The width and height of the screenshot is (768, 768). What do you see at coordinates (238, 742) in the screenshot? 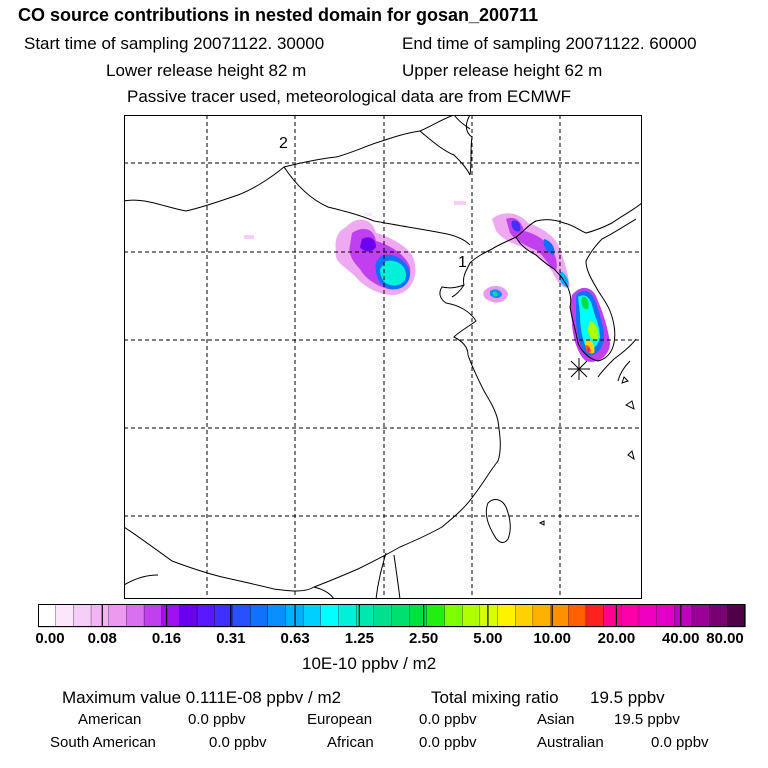
I see `south-american-value: 0.0 ppbv` at bounding box center [238, 742].